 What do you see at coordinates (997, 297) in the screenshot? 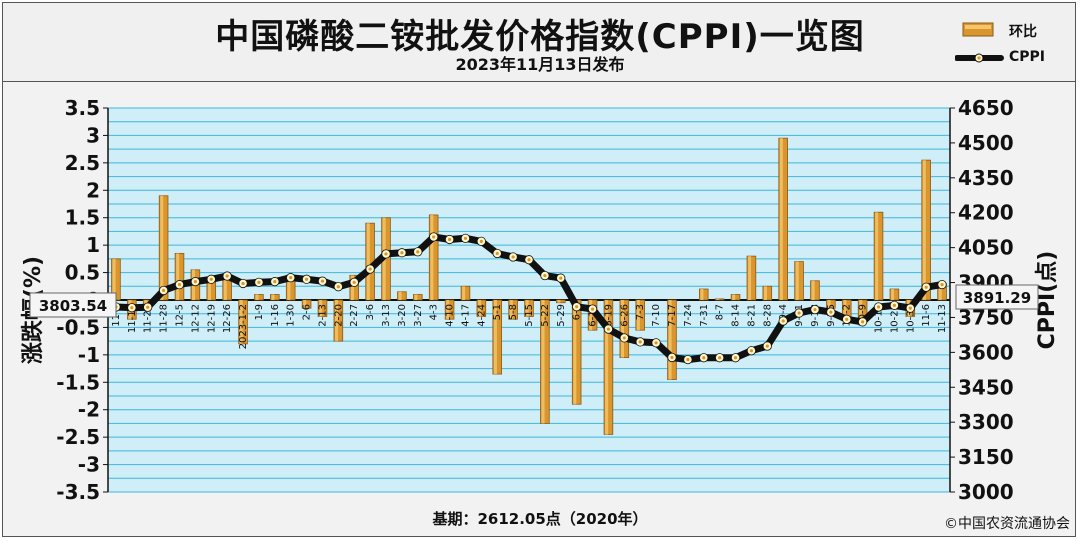
I see `end-value-annotation: 3891.29` at bounding box center [997, 297].